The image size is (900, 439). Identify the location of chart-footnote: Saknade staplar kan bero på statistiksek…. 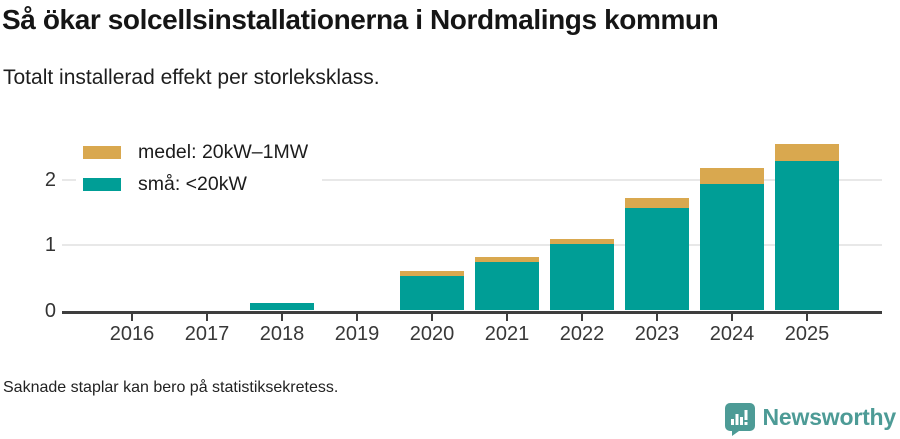
(171, 387).